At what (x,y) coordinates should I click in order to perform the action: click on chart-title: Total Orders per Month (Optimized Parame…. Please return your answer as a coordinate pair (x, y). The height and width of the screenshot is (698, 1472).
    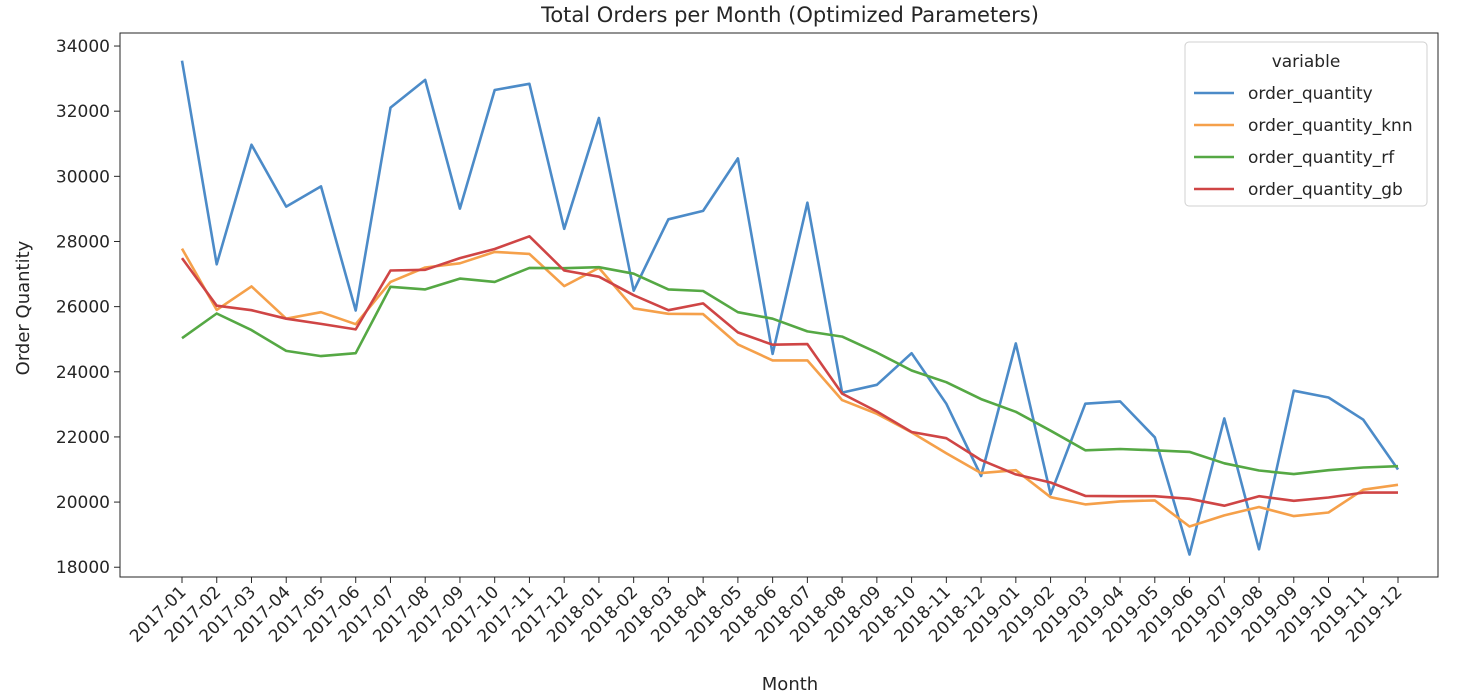
    Looking at the image, I should click on (789, 15).